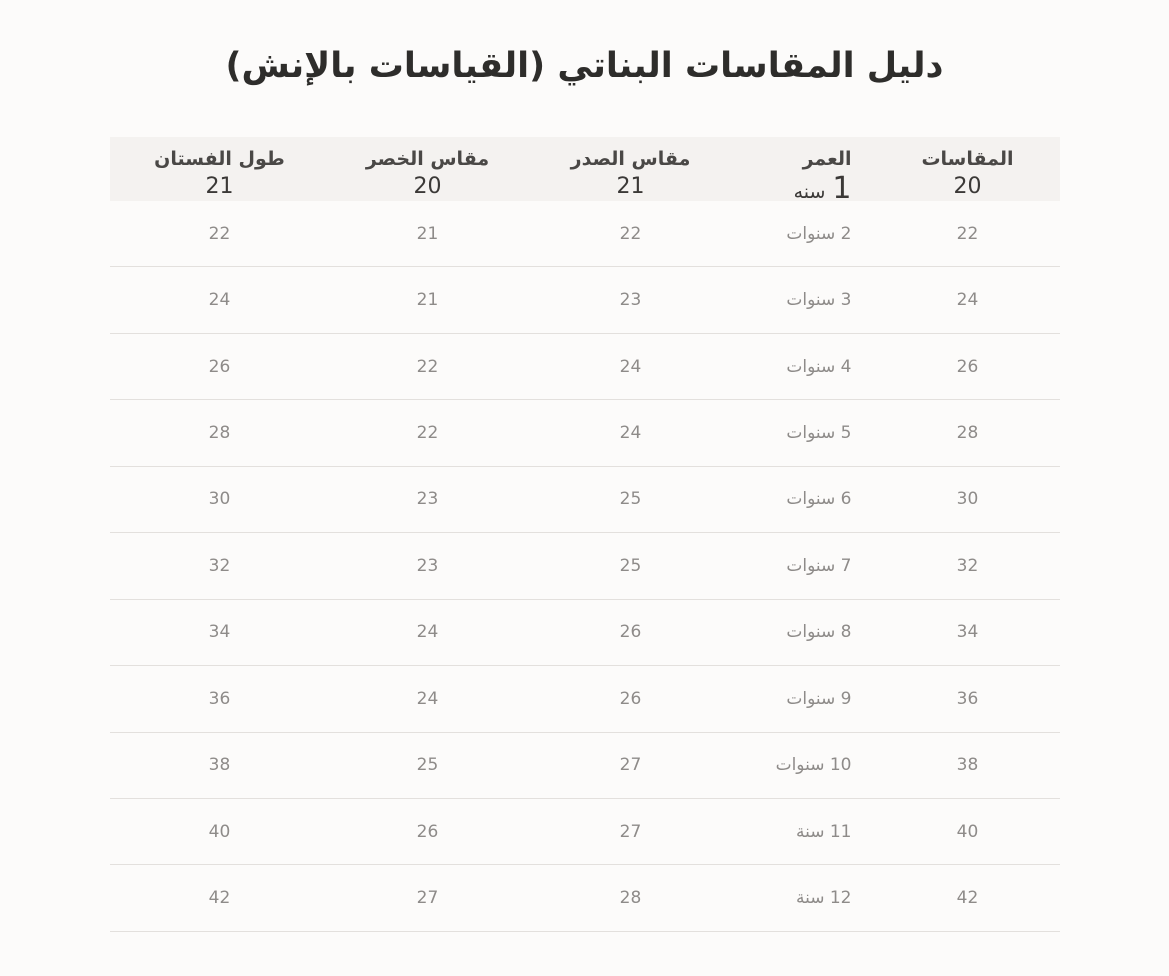 The width and height of the screenshot is (1169, 976). What do you see at coordinates (427, 159) in the screenshot?
I see `column-header-waist: مقاس الخصر` at bounding box center [427, 159].